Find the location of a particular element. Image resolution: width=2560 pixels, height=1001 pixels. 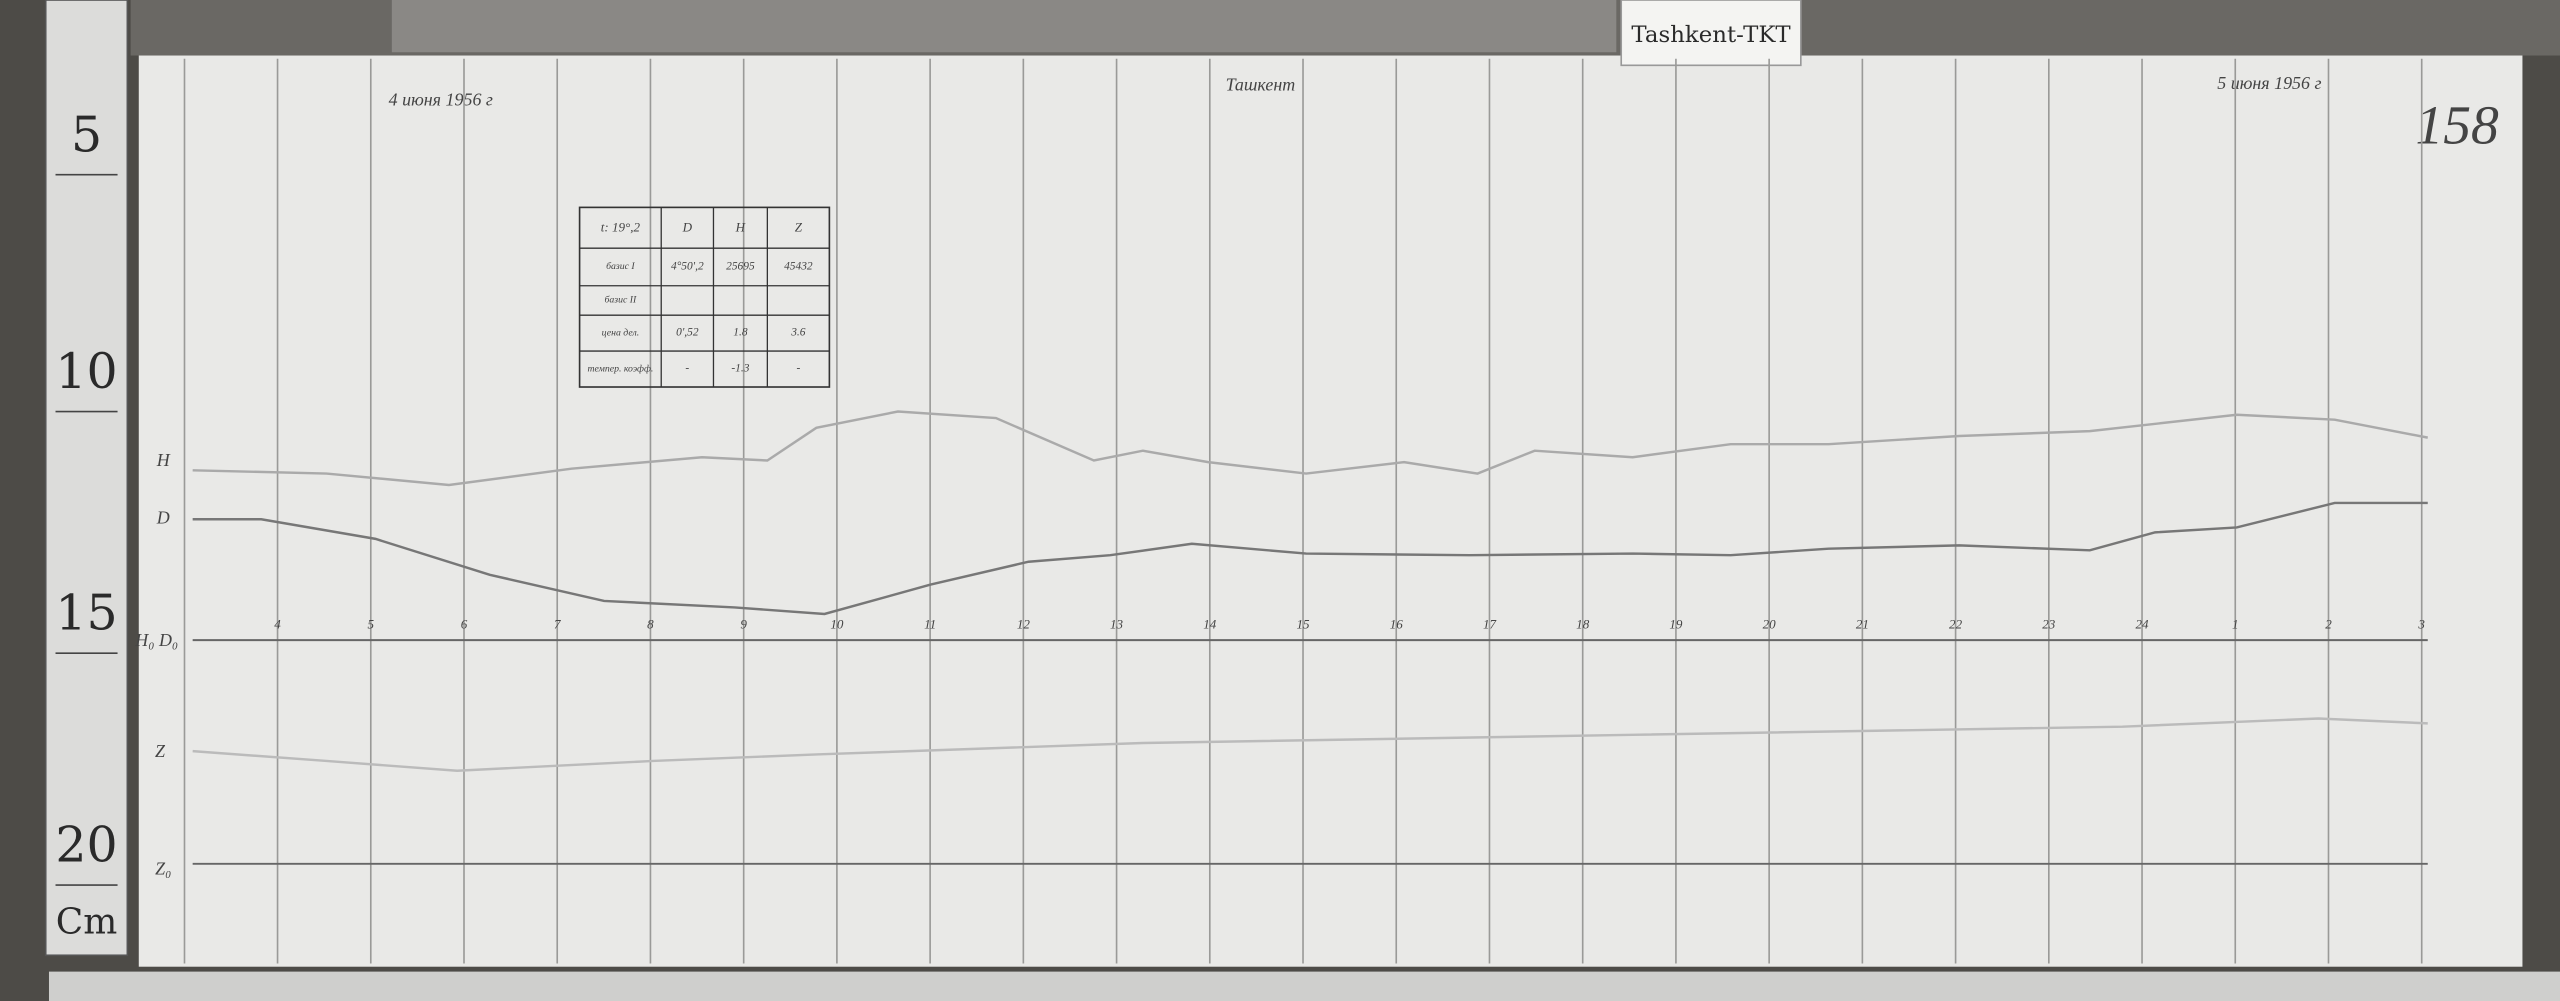

table-cell: темпер. коэфф. is located at coordinates (620, 368).